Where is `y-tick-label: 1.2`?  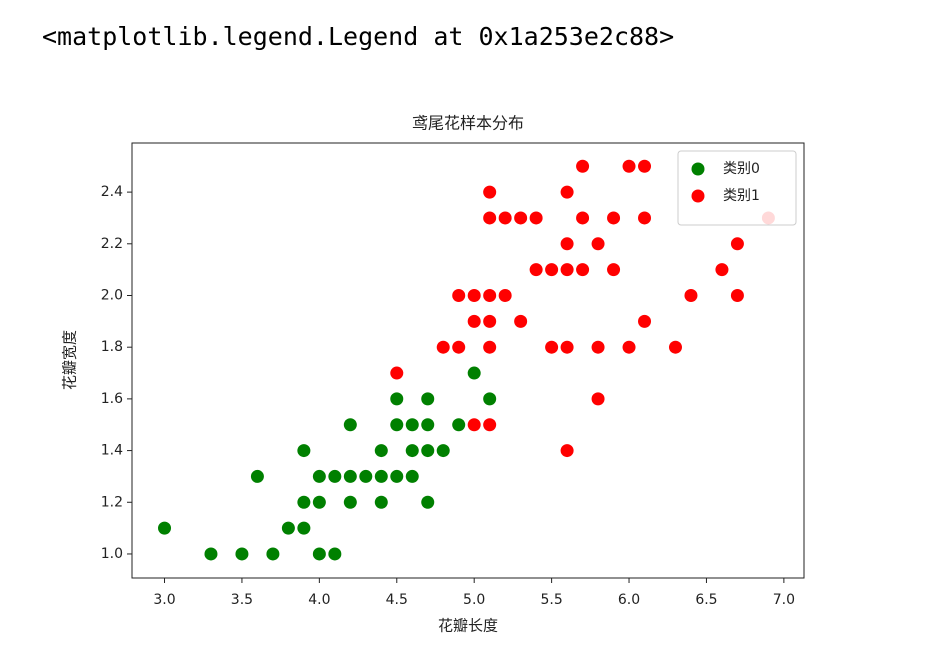 y-tick-label: 1.2 is located at coordinates (112, 502).